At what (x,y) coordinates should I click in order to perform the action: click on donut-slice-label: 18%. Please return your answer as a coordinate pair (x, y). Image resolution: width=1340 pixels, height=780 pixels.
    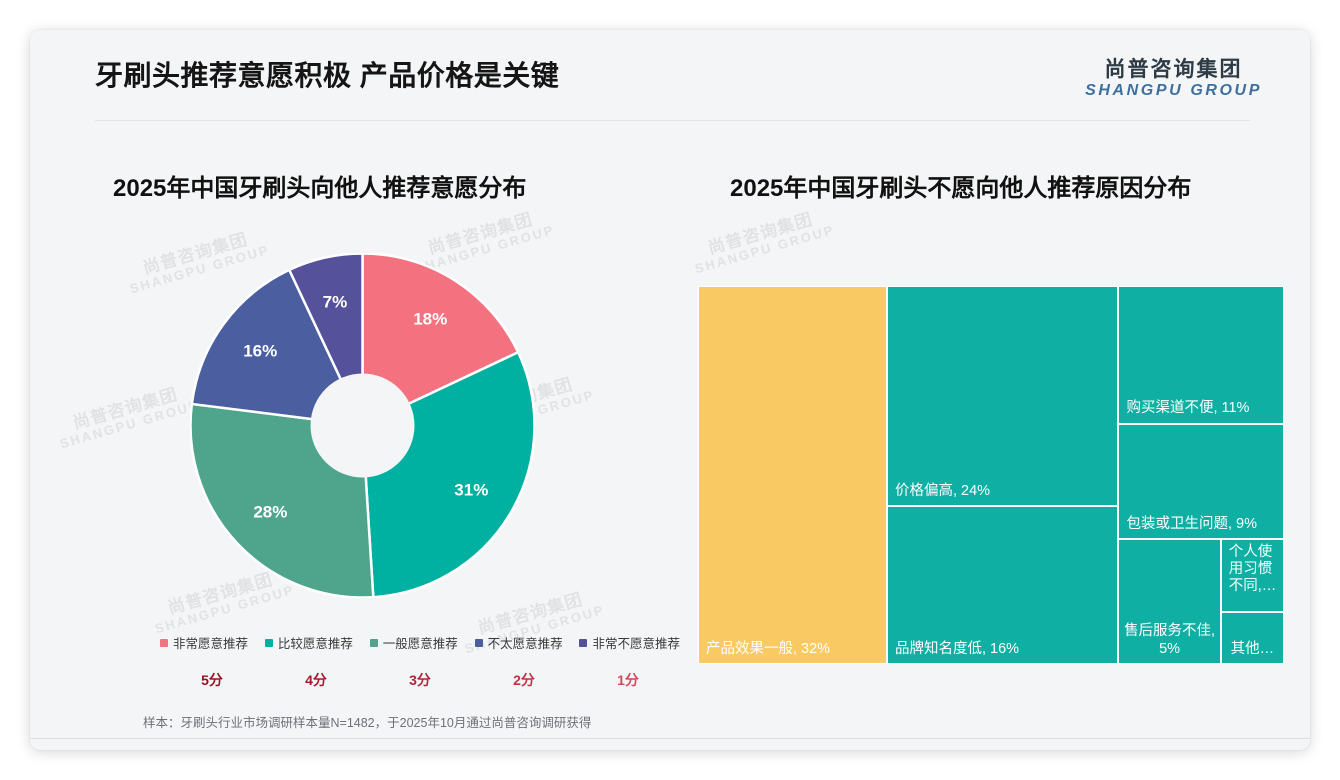
    Looking at the image, I should click on (430, 318).